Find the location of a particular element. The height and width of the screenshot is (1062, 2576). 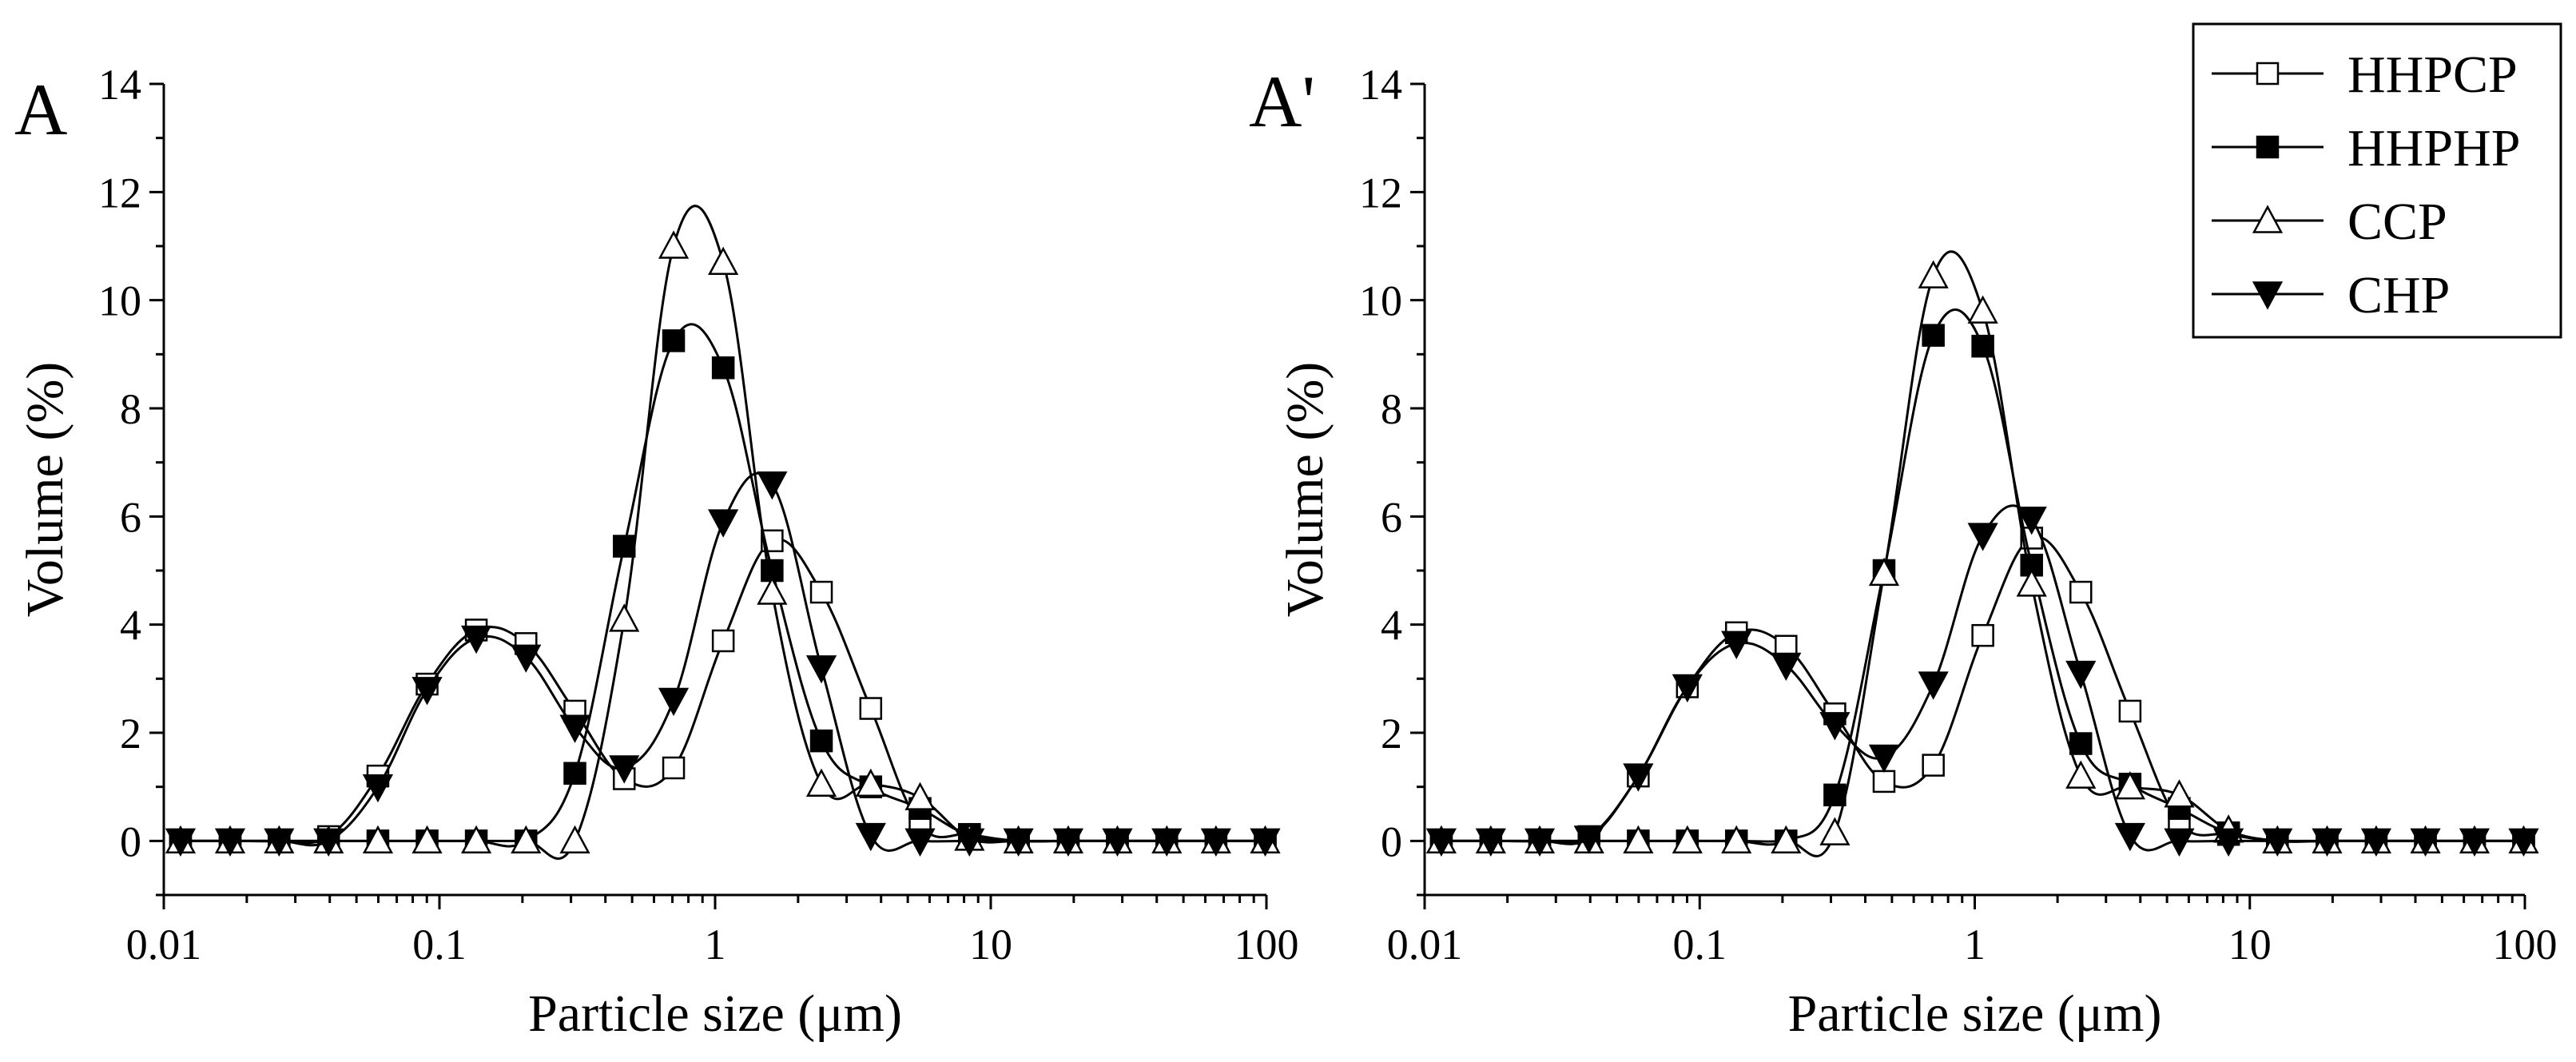

series-hhpcp is located at coordinates (723, 691).